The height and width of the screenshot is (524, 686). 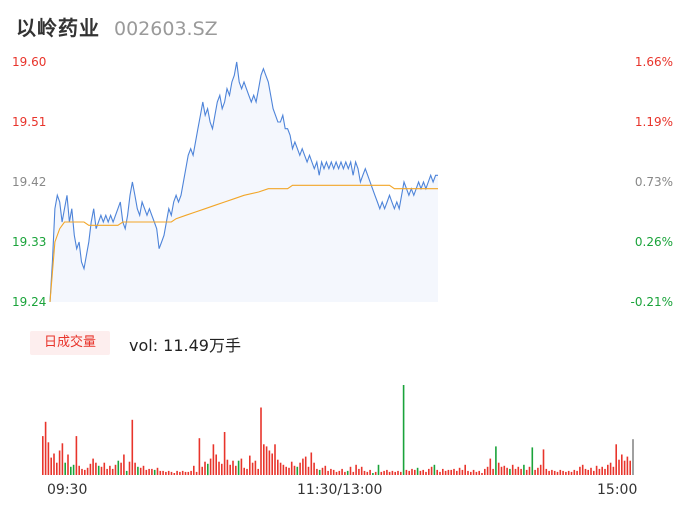 What do you see at coordinates (29, 182) in the screenshot?
I see `price-tick-3: 19.42` at bounding box center [29, 182].